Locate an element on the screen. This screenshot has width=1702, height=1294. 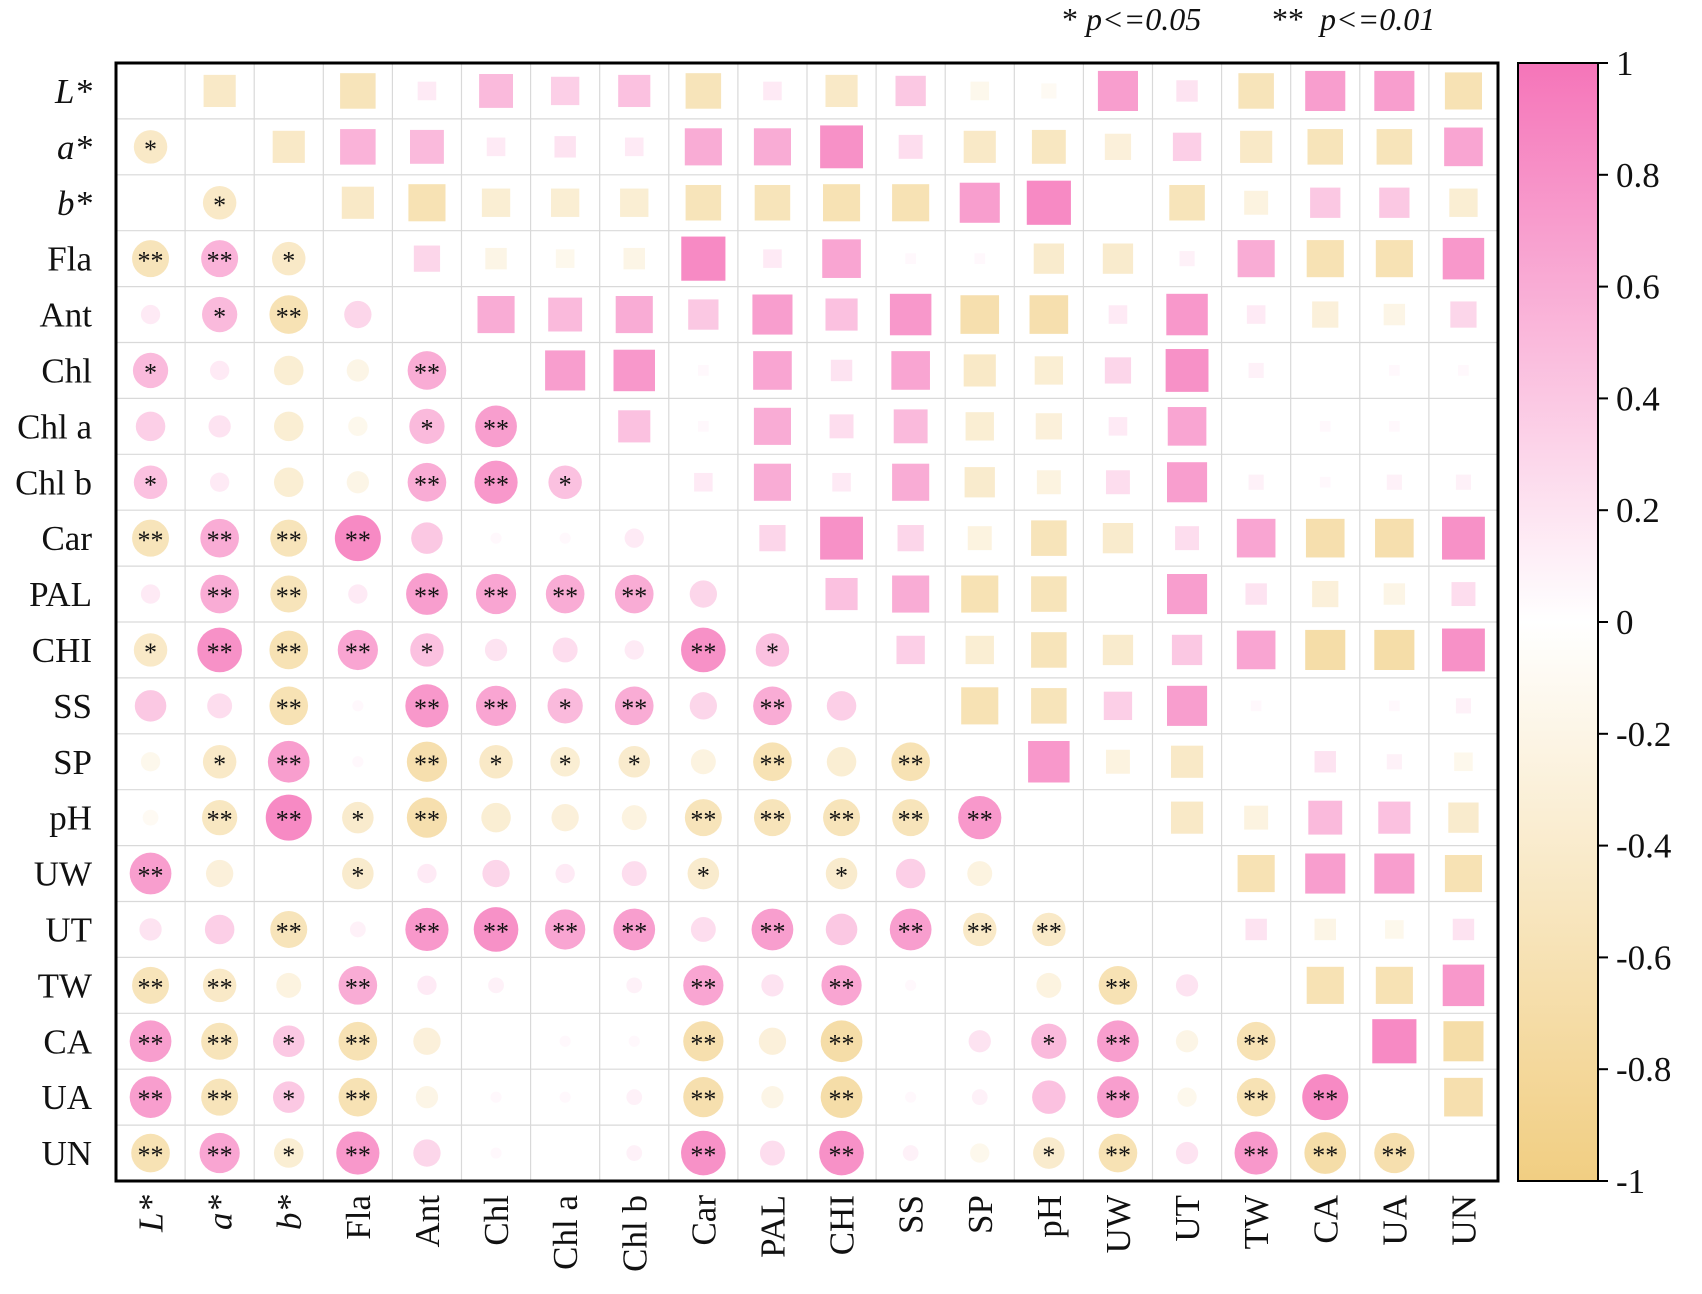
y-label-chl: Chl is located at coordinates (66, 370).